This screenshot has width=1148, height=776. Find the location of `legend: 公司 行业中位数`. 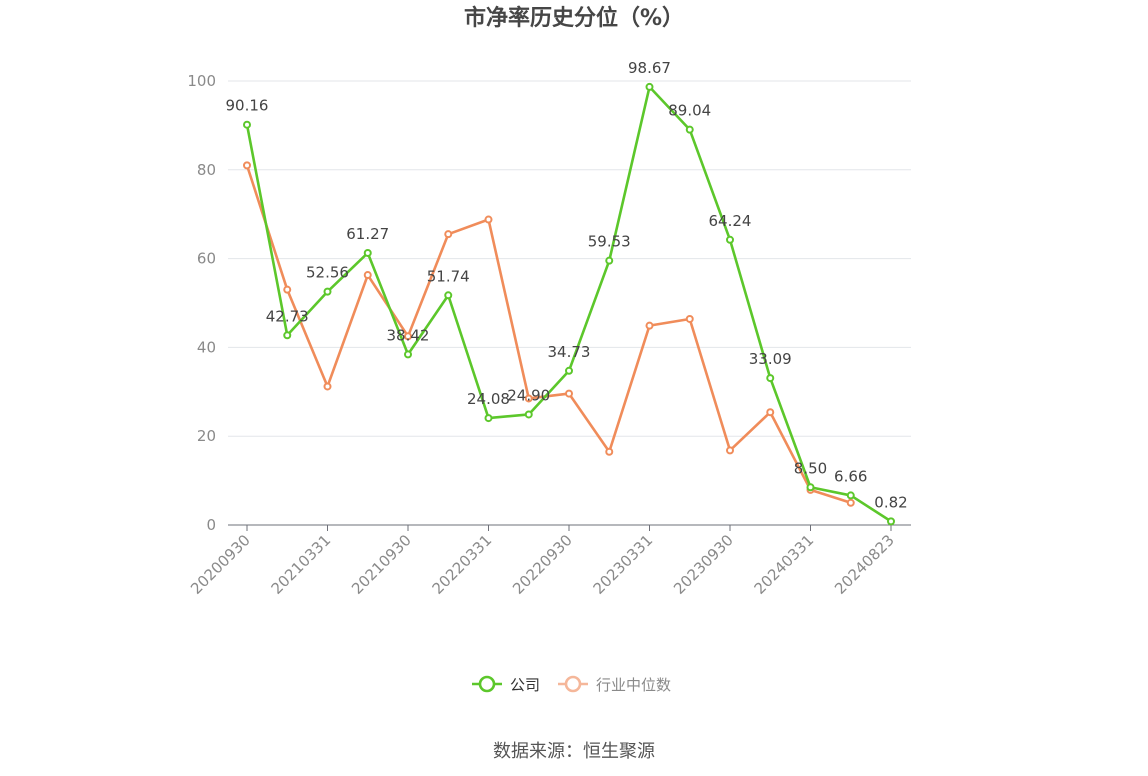

legend: 公司 行业中位数 is located at coordinates (571, 684).